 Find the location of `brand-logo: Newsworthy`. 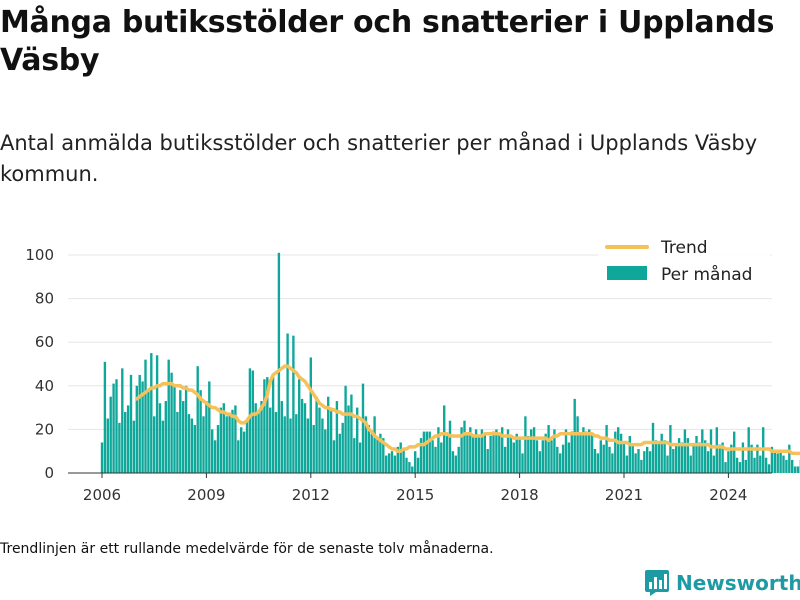

brand-logo: Newsworthy is located at coordinates (722, 583).